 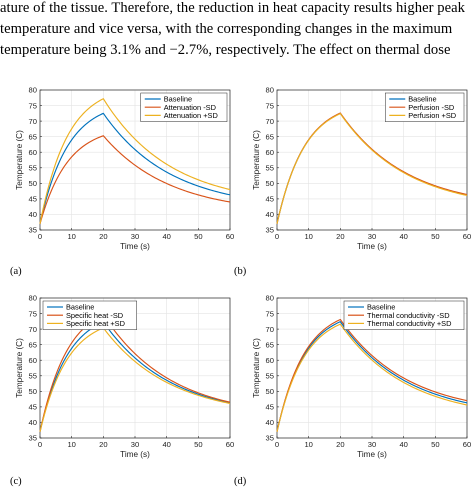 What do you see at coordinates (432, 115) in the screenshot?
I see `legend-entry: Perfusion +SD` at bounding box center [432, 115].